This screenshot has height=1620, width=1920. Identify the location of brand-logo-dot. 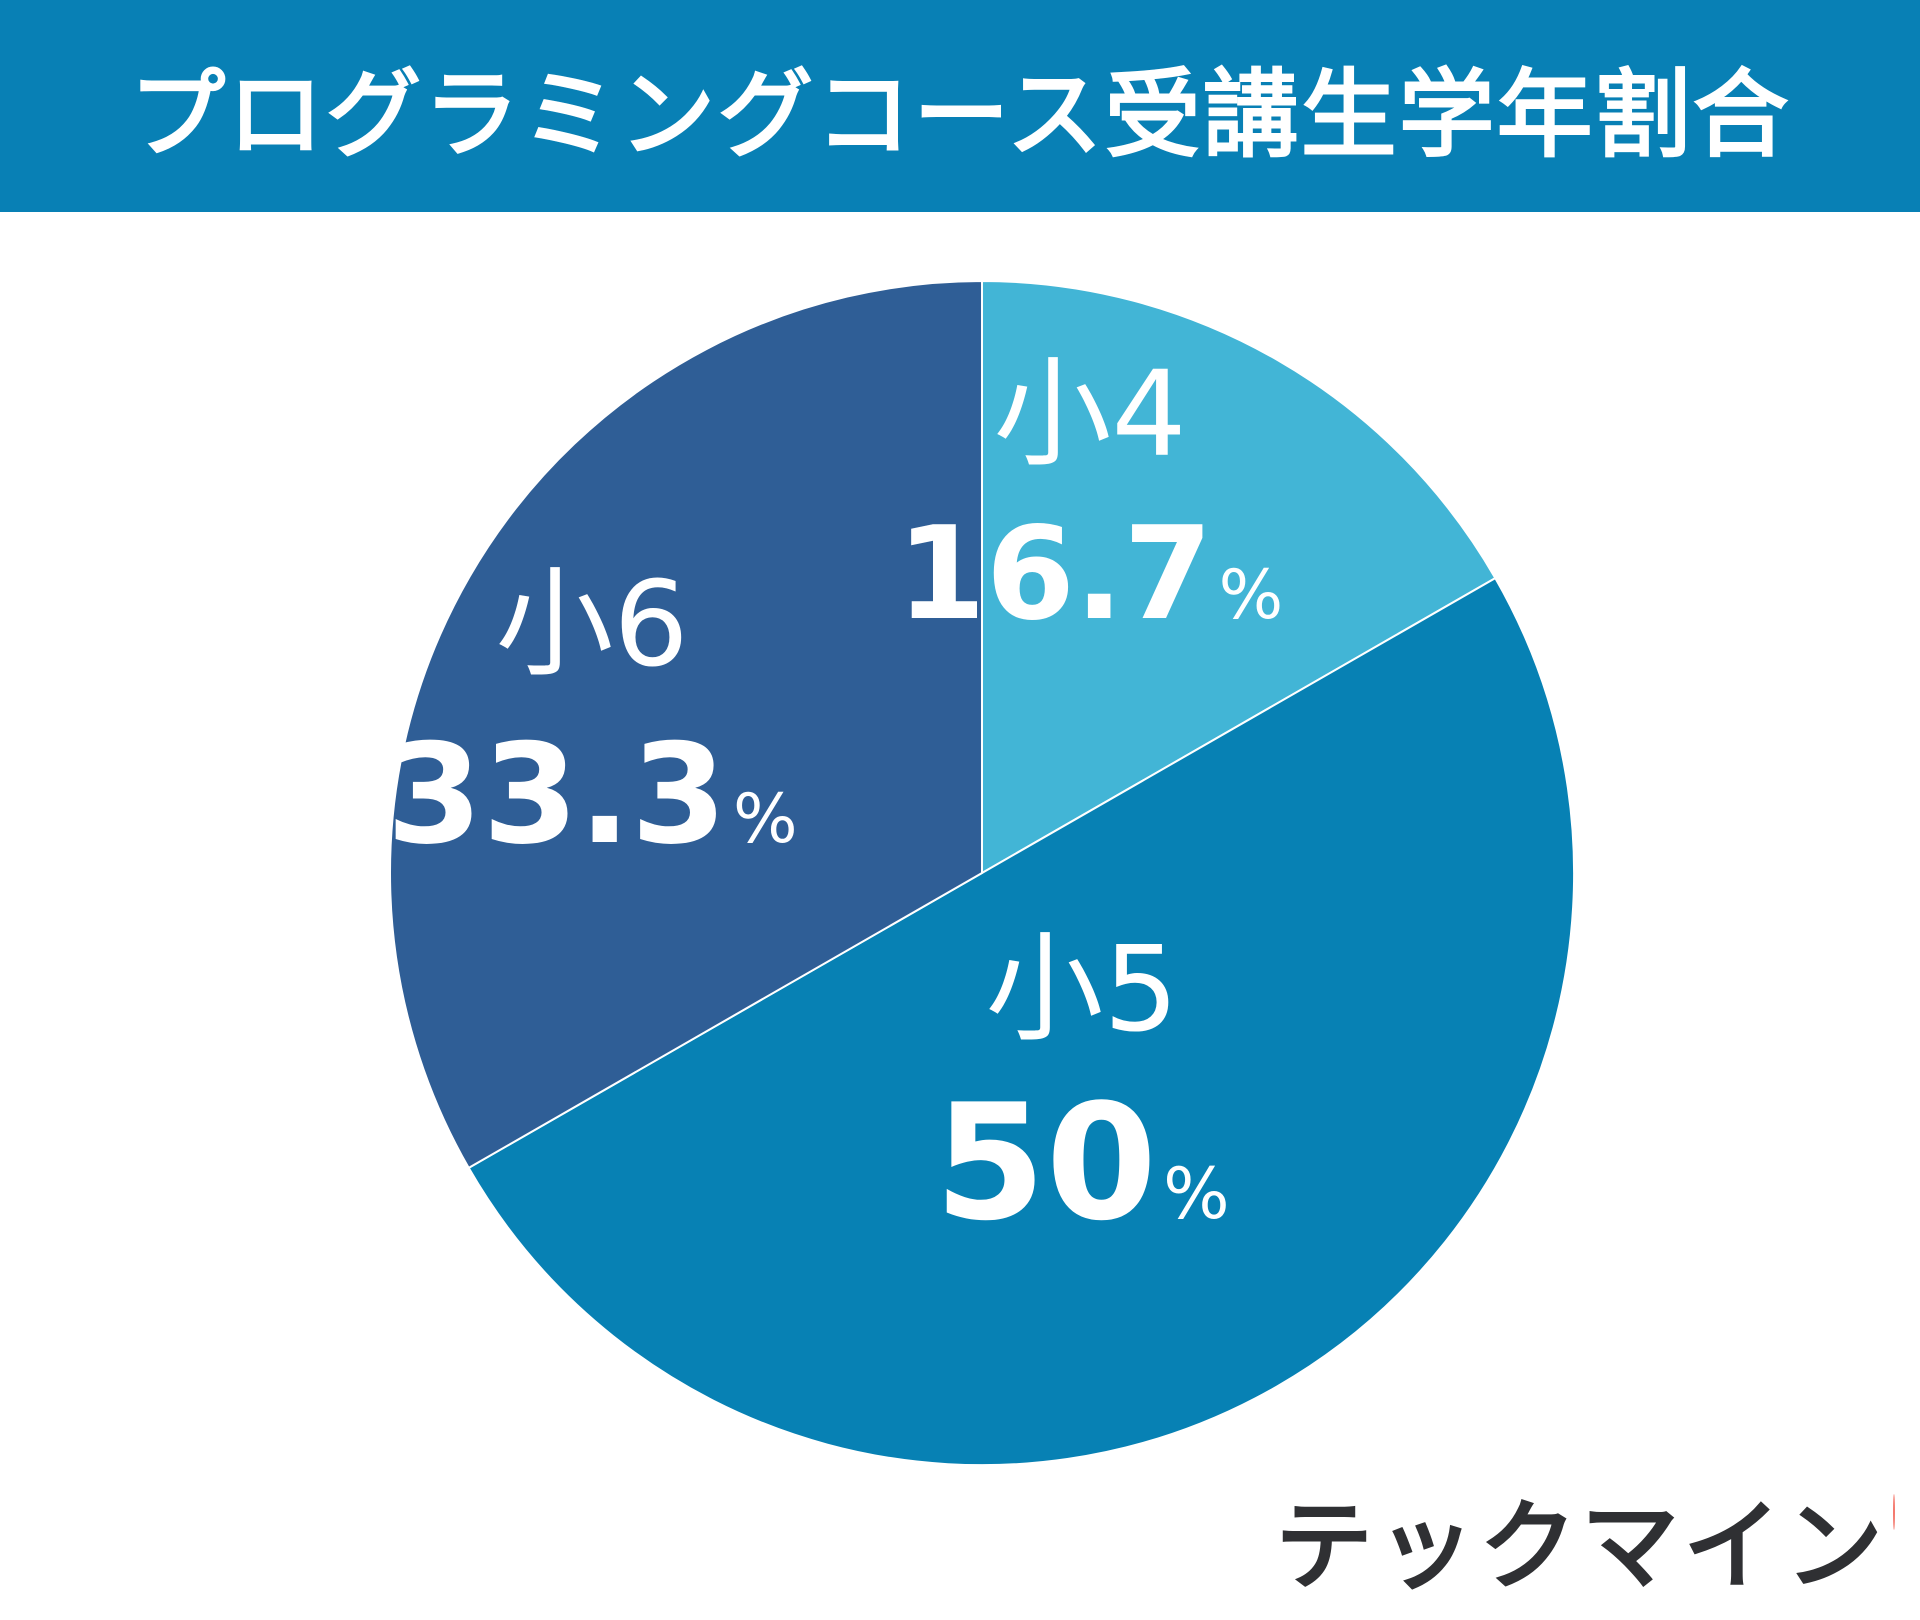
(1894, 1512).